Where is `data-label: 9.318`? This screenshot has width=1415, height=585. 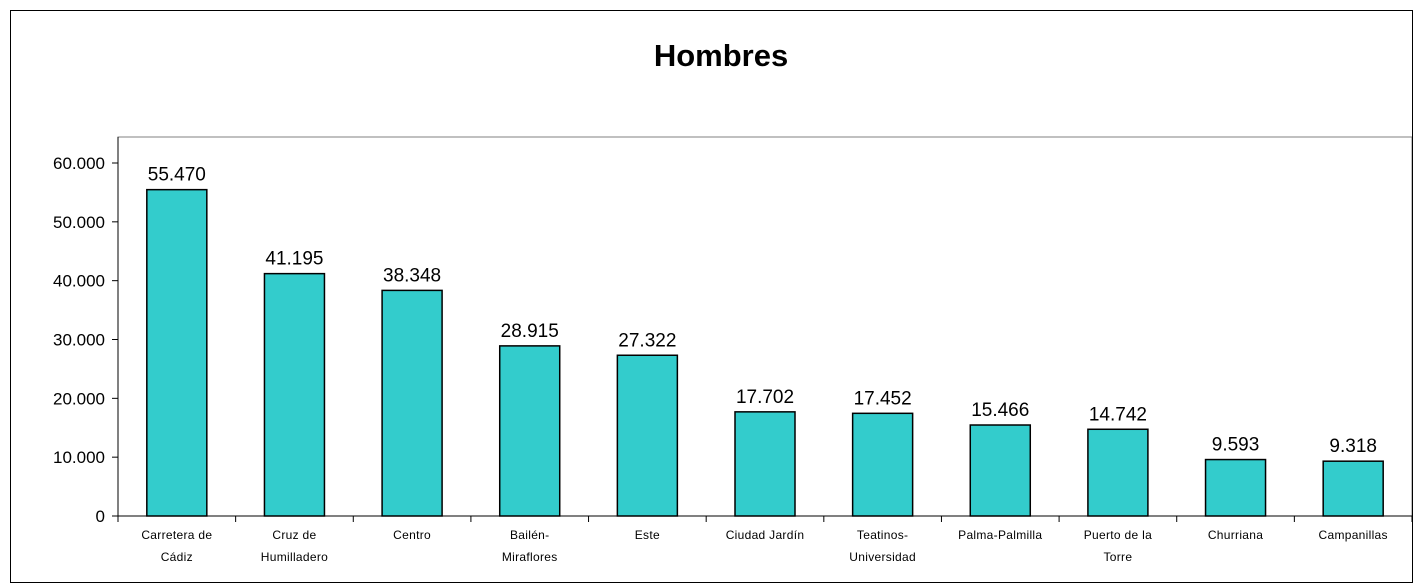 data-label: 9.318 is located at coordinates (1353, 446).